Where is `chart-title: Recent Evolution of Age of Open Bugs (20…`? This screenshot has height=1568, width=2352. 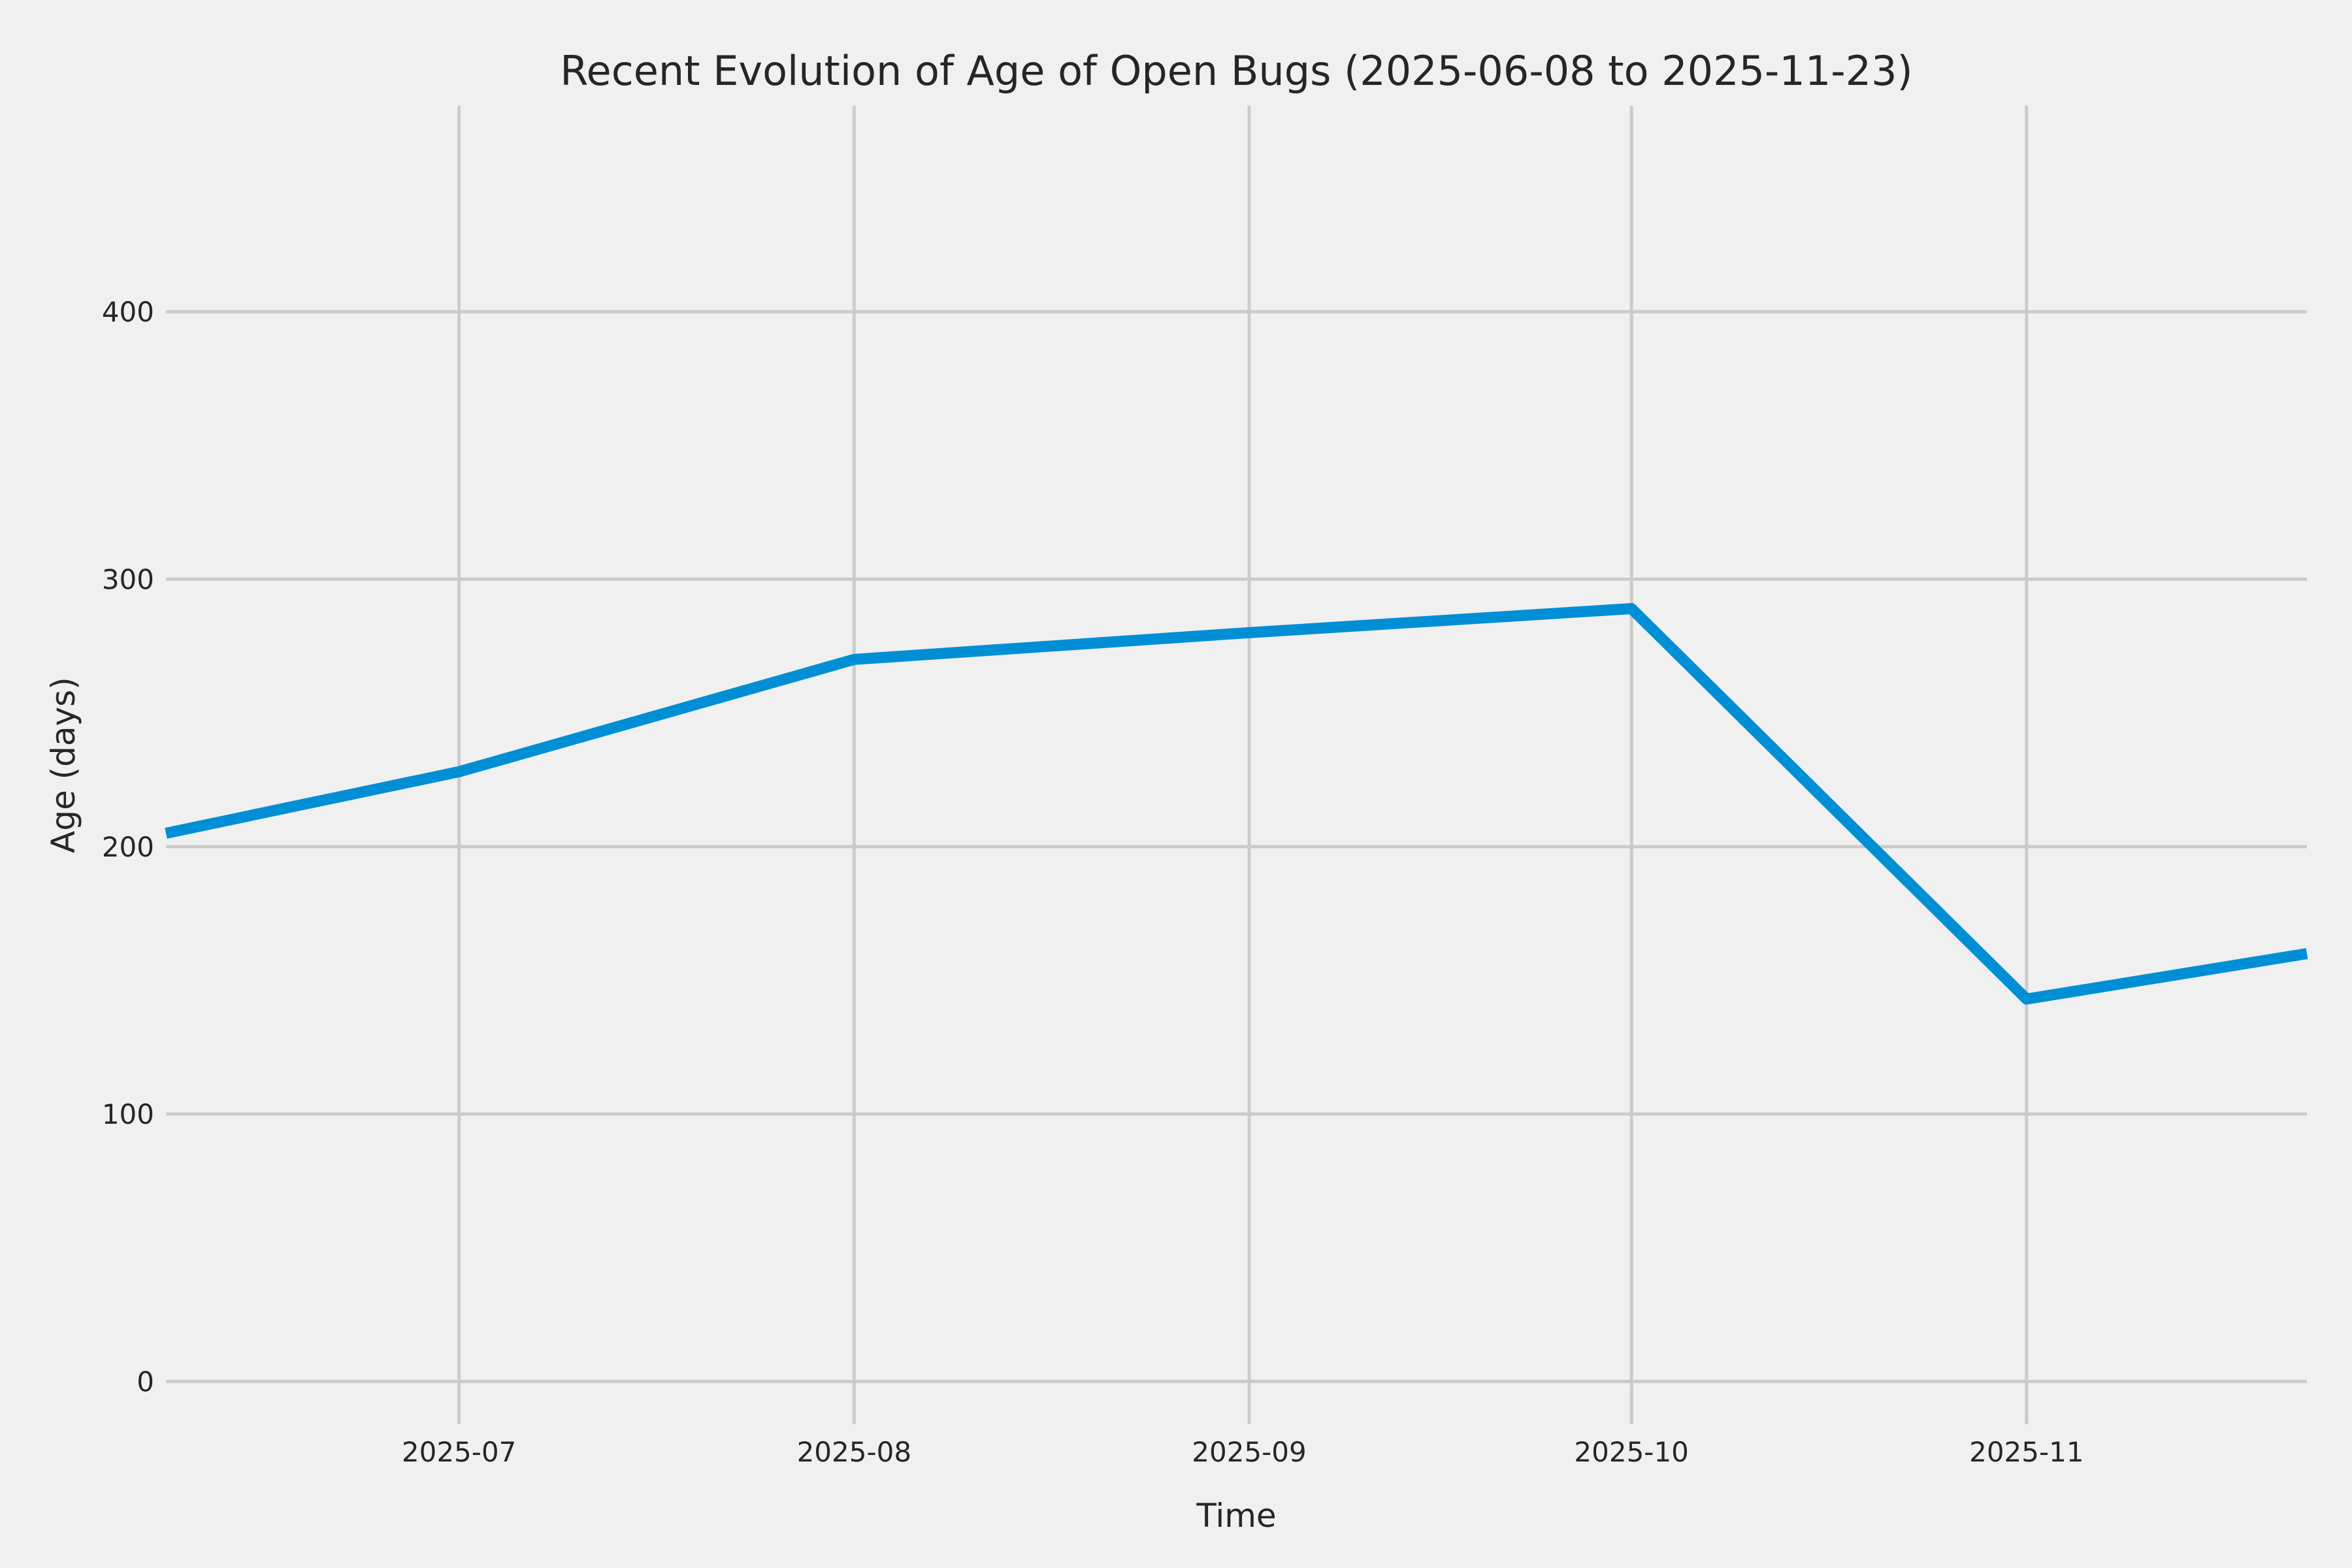
chart-title: Recent Evolution of Age of Open Bugs (20… is located at coordinates (1236, 71).